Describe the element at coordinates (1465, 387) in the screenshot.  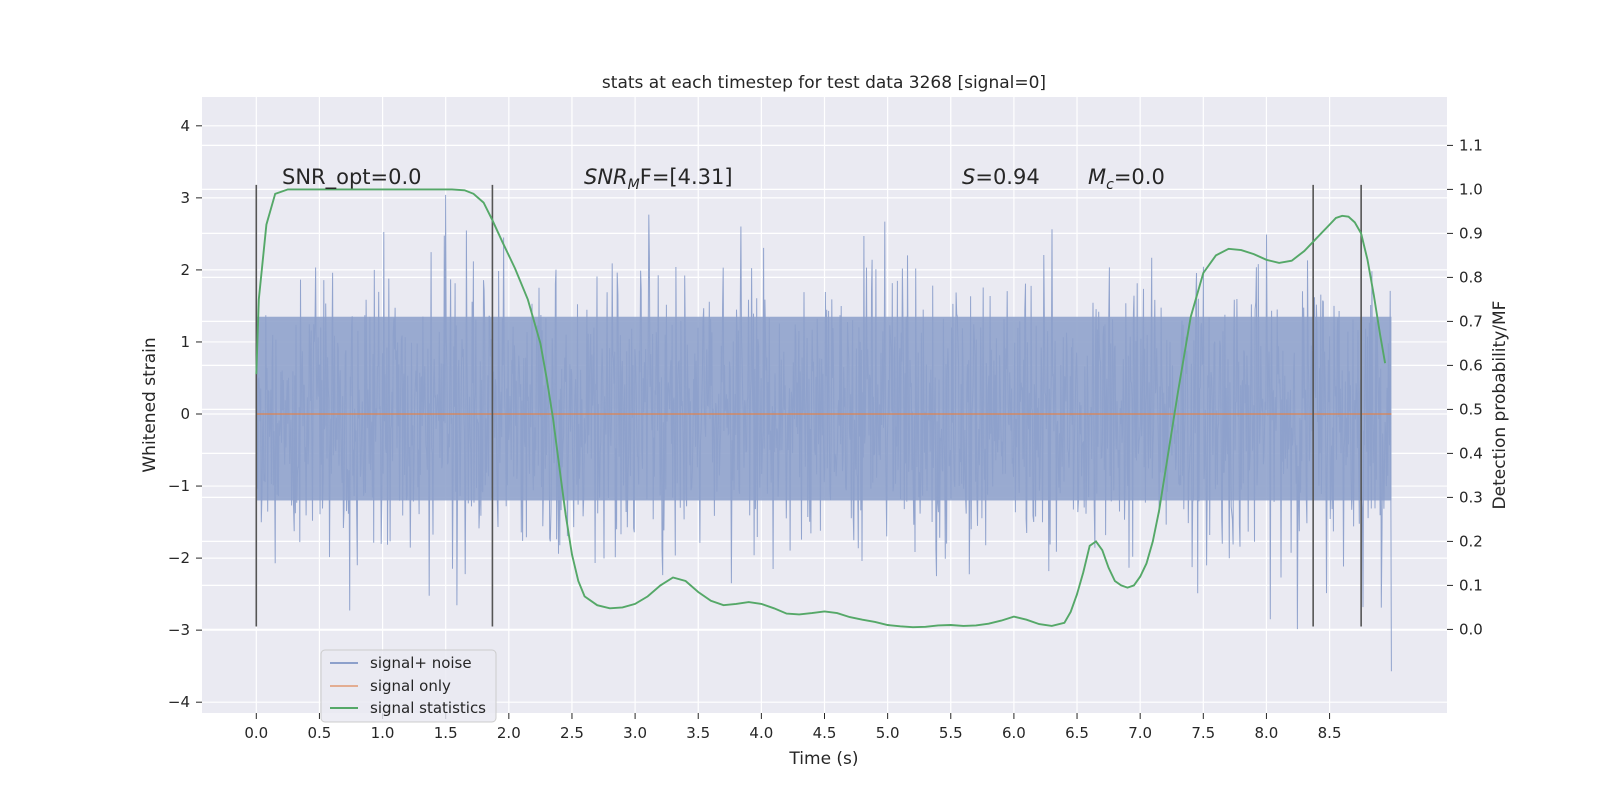
I see `y-right-axis-ticks: 0.0 0.1 0.2 0.3 0.4 0.5 0.6 0.7 0.8 0.9 1.0 1.1` at that location.